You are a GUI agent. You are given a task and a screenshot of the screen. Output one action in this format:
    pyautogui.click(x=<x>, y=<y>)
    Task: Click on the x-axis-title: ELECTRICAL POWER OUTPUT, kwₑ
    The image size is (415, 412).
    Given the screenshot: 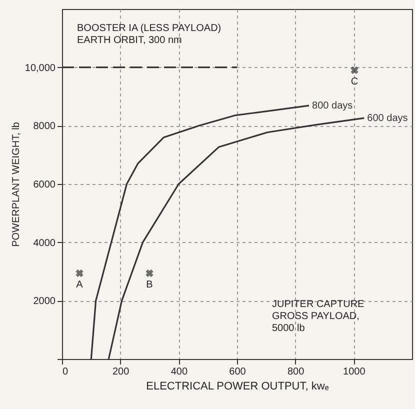 What is the action you would take?
    pyautogui.click(x=237, y=386)
    